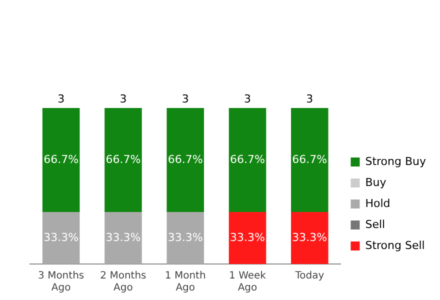  Describe the element at coordinates (395, 161) in the screenshot. I see `legend-label: Strong Buy` at that location.